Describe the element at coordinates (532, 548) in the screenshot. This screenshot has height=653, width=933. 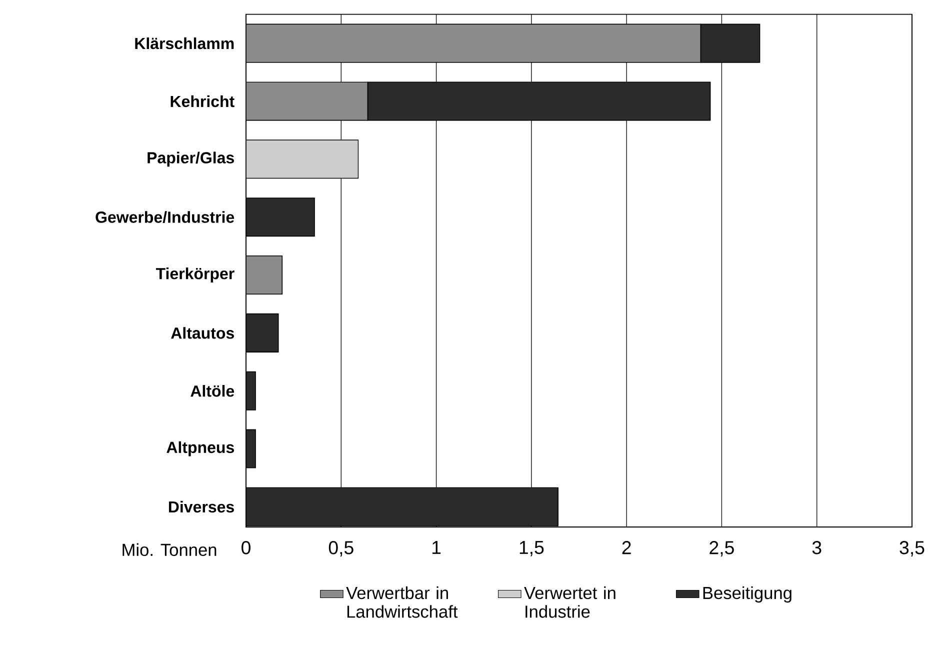
I see `x-tick-label: 1,5` at that location.